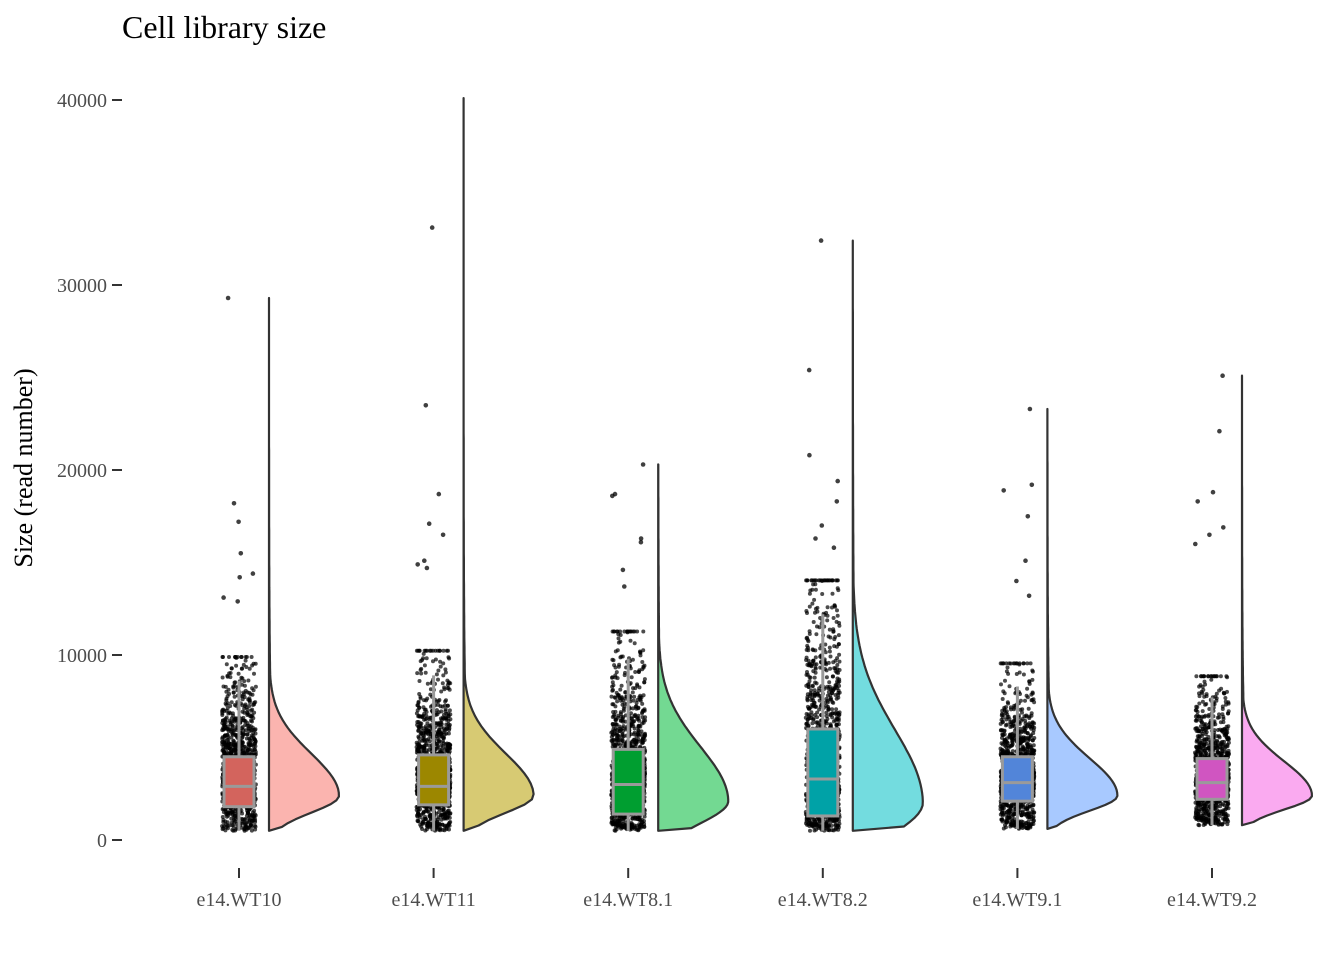 The image size is (1344, 960). What do you see at coordinates (102, 841) in the screenshot?
I see `y-tick-label: 0` at bounding box center [102, 841].